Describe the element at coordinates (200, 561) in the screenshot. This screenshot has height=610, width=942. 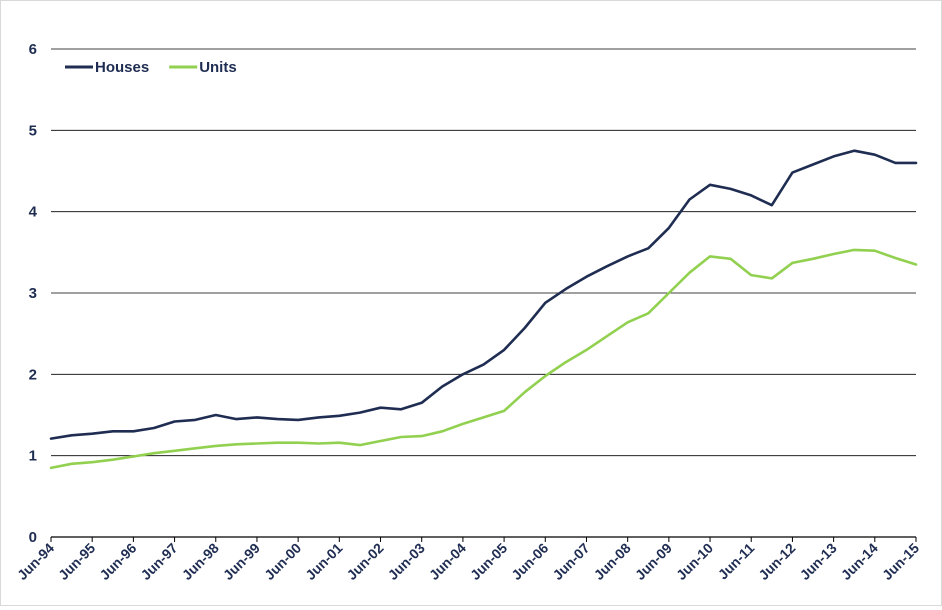
I see `x-tick-label: Jun-98` at that location.